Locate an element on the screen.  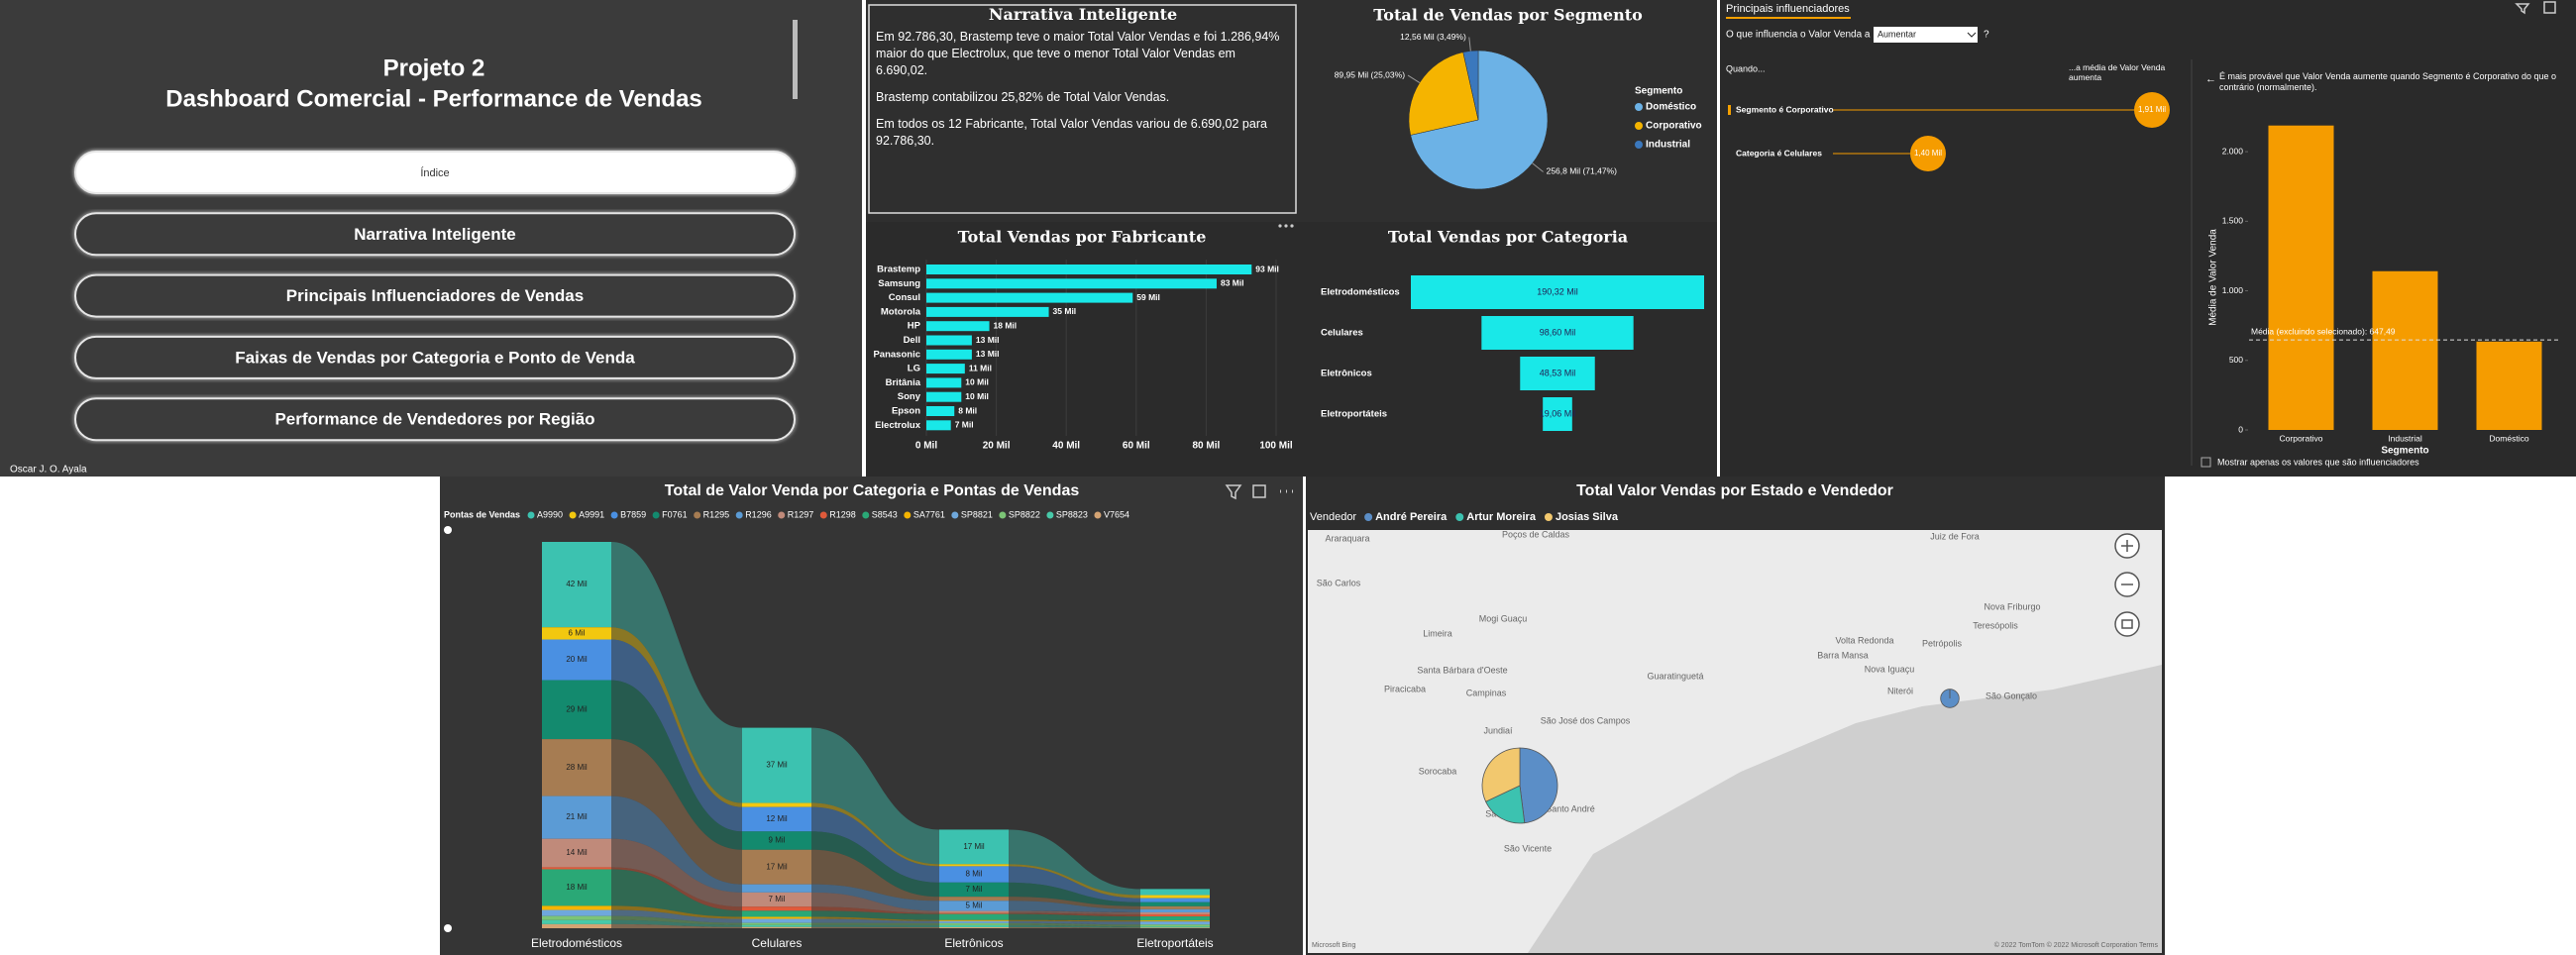
checkbox is located at coordinates (2206, 463).